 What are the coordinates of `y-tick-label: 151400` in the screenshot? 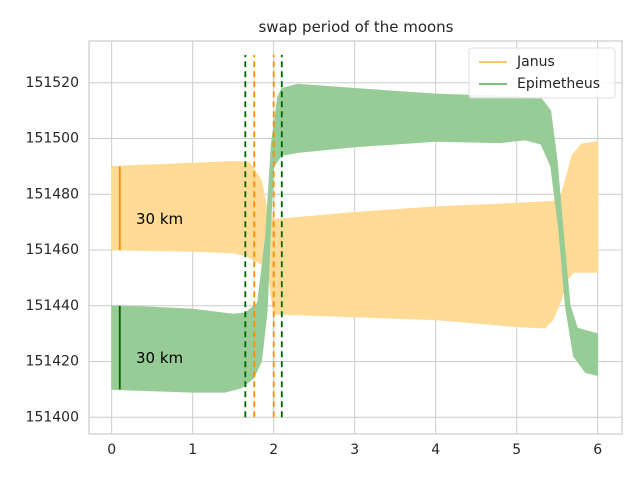 It's located at (52, 417).